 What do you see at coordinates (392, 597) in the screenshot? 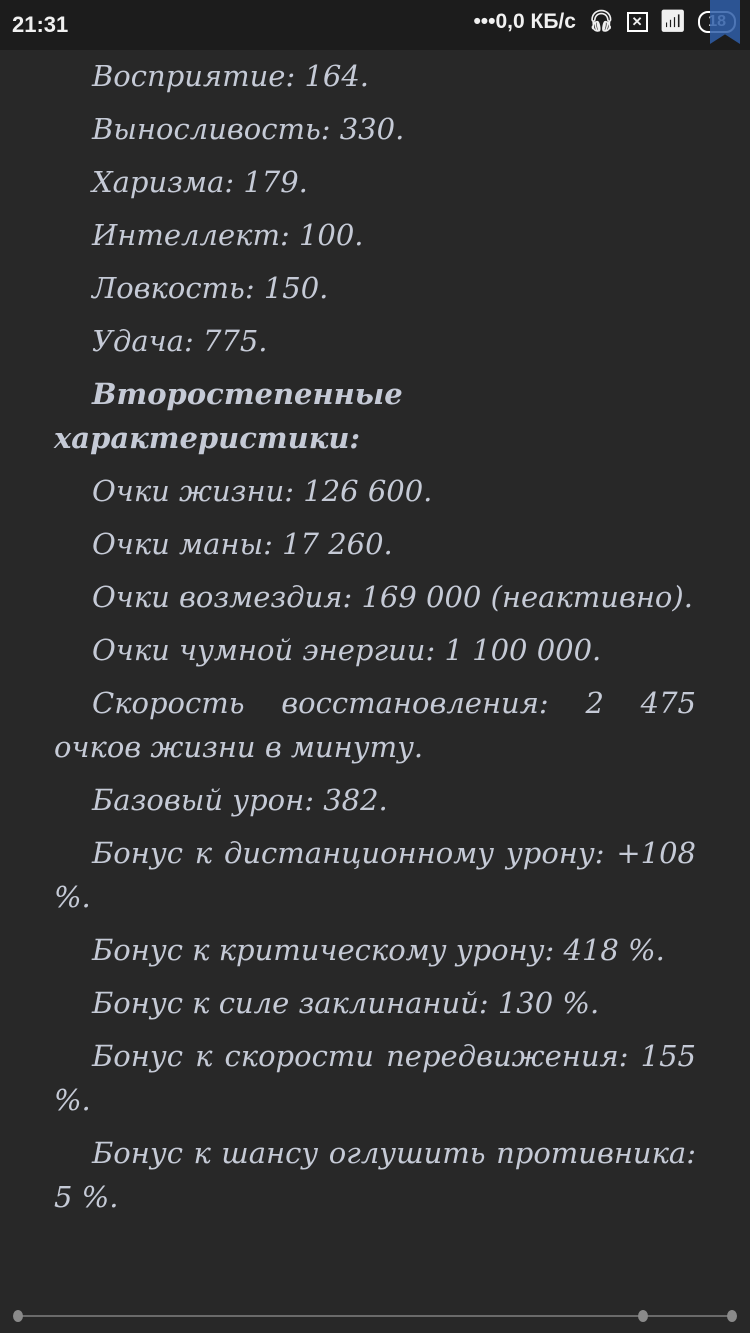
I see `paragraph: Очки возмездия: 169 000 (неактивно).` at bounding box center [392, 597].